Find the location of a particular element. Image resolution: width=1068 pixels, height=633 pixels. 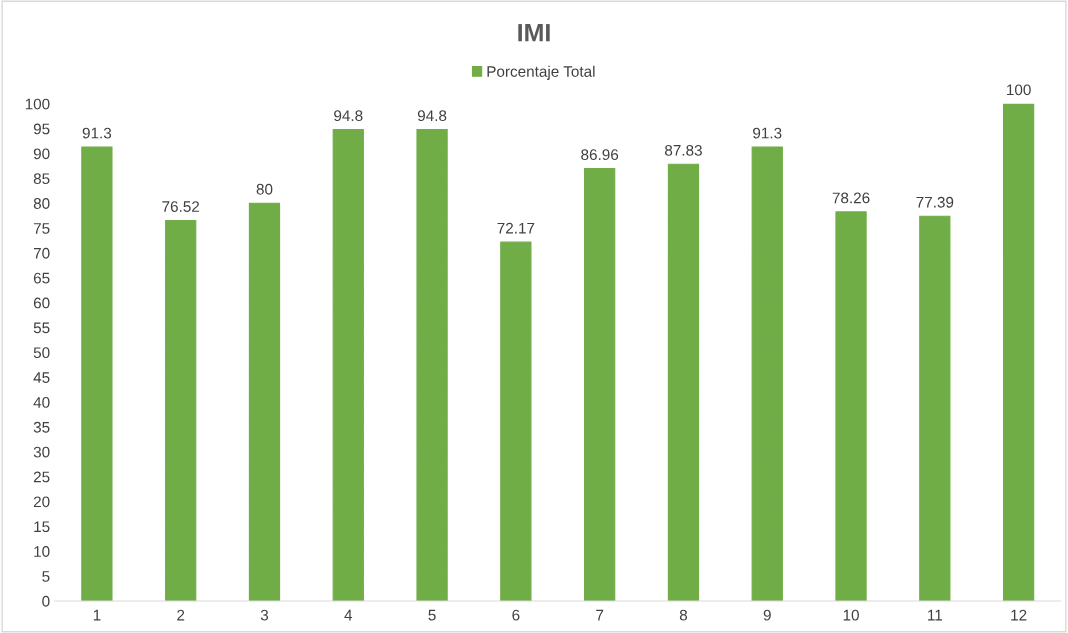

data-label: 77.39 is located at coordinates (935, 202).